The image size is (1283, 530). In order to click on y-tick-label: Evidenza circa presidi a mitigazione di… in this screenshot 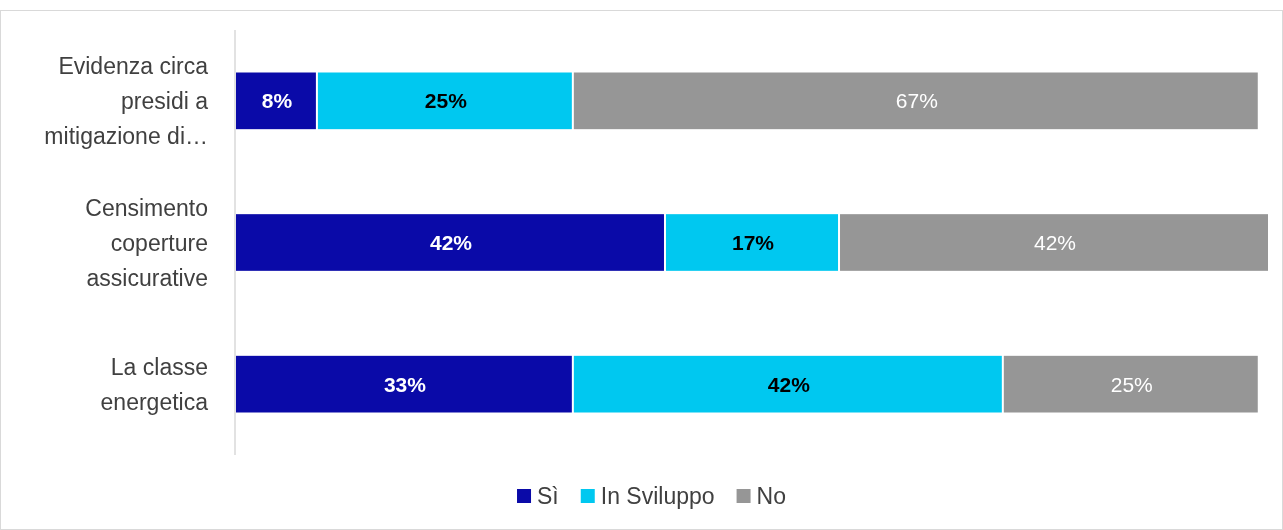, I will do `click(126, 100)`.